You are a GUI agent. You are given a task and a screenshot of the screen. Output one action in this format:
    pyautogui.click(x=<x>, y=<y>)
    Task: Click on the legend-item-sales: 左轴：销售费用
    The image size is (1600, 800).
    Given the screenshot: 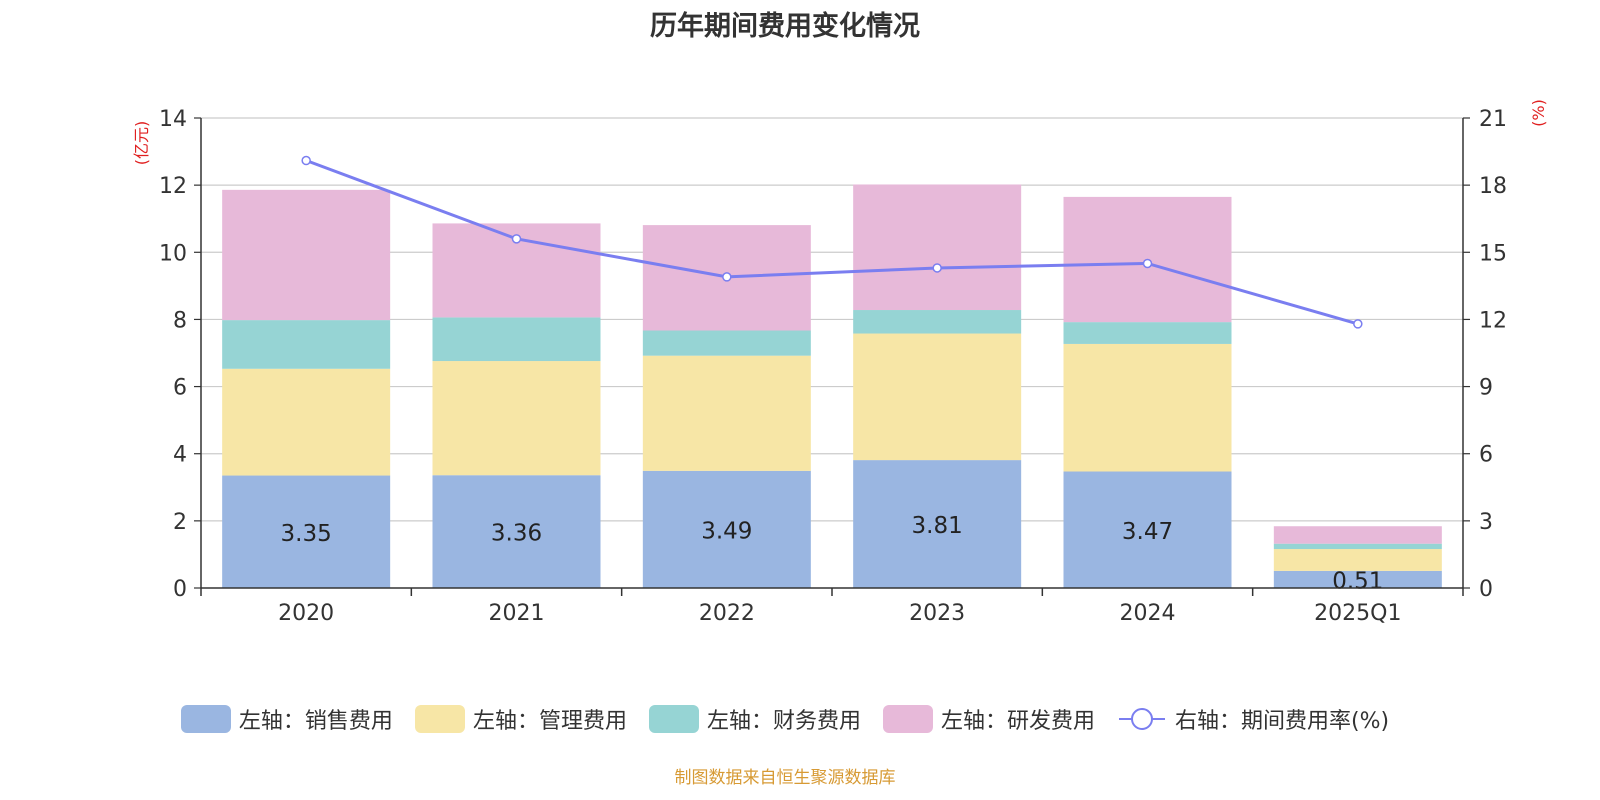 What is the action you would take?
    pyautogui.click(x=286, y=719)
    